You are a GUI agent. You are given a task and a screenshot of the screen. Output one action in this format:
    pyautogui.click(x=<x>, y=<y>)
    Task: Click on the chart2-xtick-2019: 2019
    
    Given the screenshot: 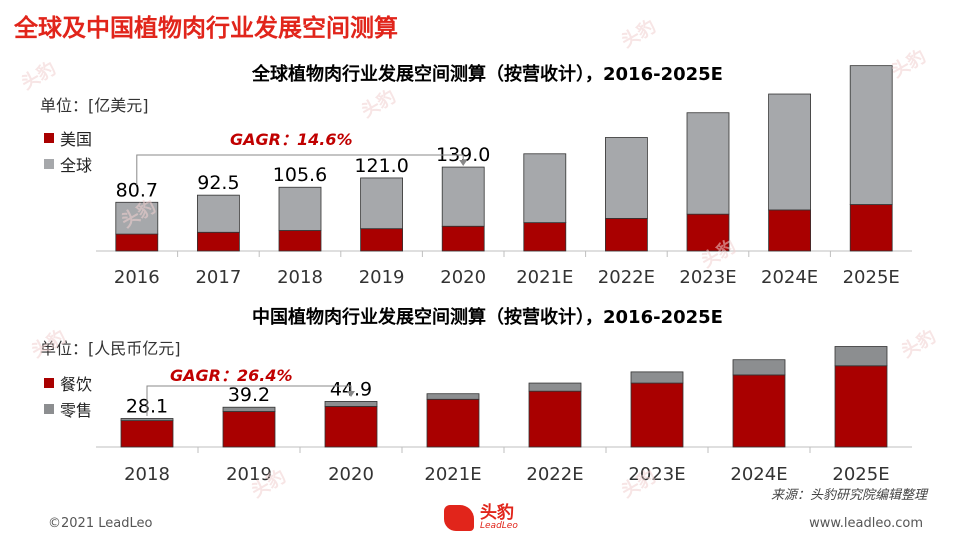 What is the action you would take?
    pyautogui.click(x=249, y=474)
    